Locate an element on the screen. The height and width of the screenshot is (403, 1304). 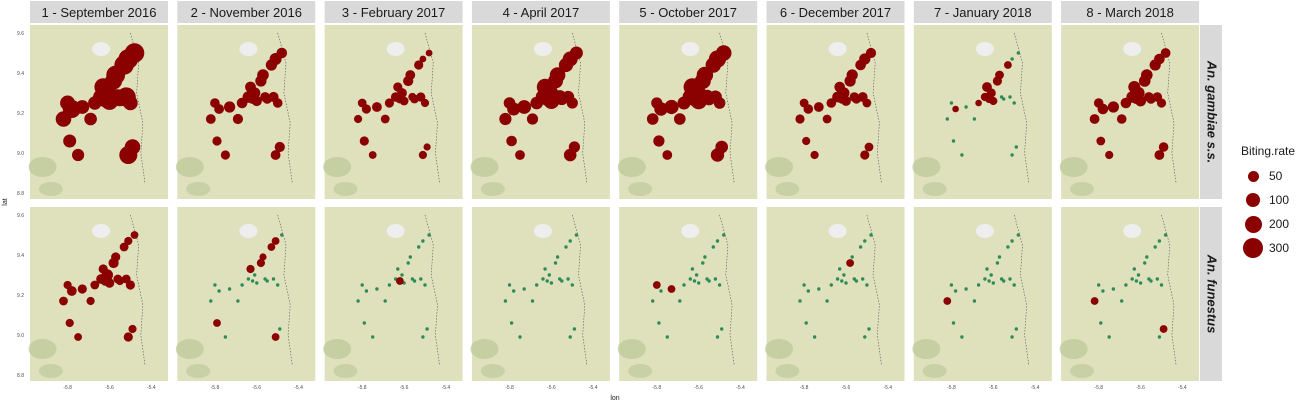
legend-label: 200 is located at coordinates (1279, 224).